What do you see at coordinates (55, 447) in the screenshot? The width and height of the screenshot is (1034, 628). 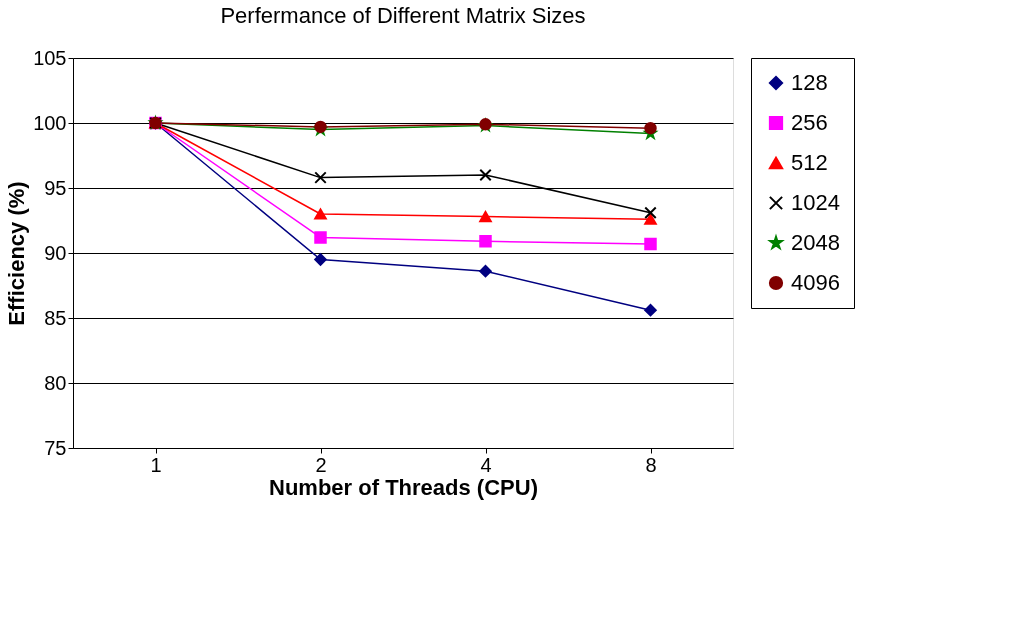 I see `y-tick-label: 75` at bounding box center [55, 447].